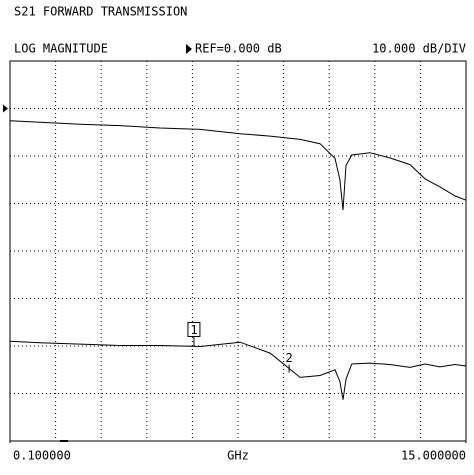 Image resolution: width=474 pixels, height=475 pixels. Describe the element at coordinates (419, 49) in the screenshot. I see `scale-label: 10.000 dB/DIV` at that location.